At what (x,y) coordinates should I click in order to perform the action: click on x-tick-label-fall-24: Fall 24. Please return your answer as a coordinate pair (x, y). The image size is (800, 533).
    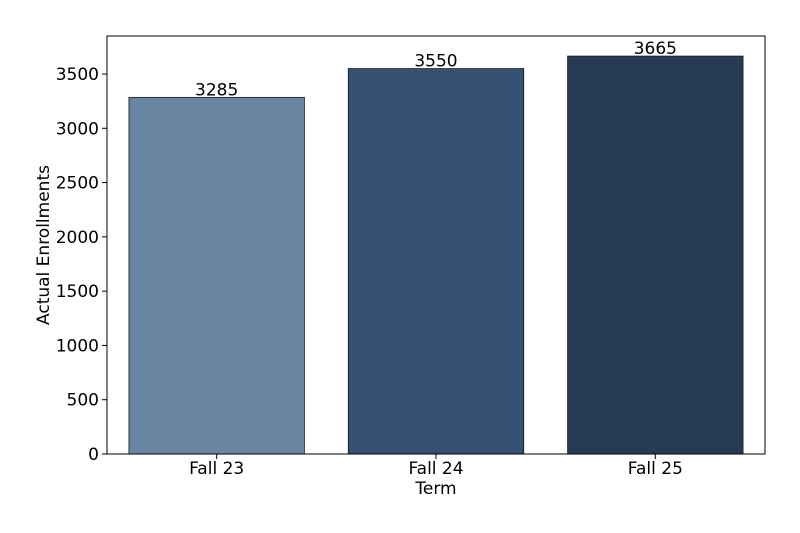
    Looking at the image, I should click on (435, 469).